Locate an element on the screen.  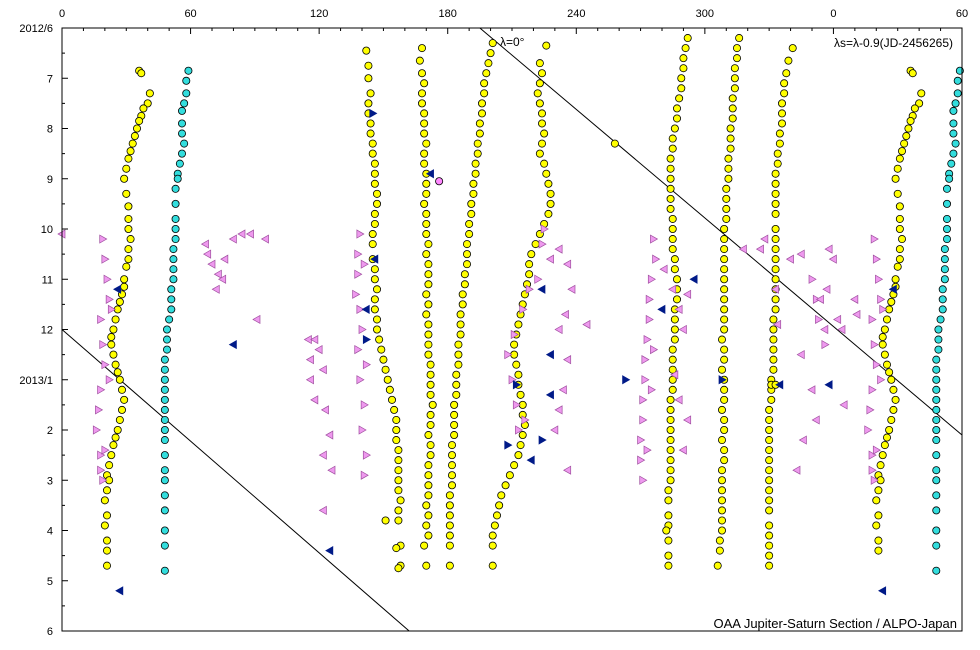
y-tick-label: 7 is located at coordinates (50, 79).